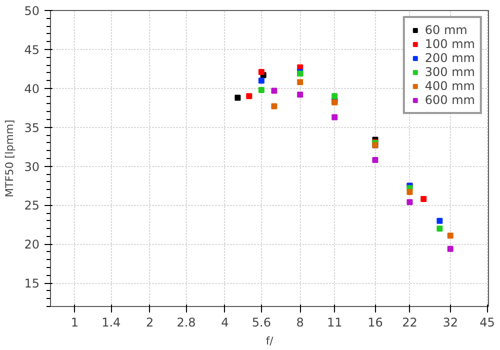 The height and width of the screenshot is (350, 500). I want to click on x-tick-label: 45, so click(487, 323).